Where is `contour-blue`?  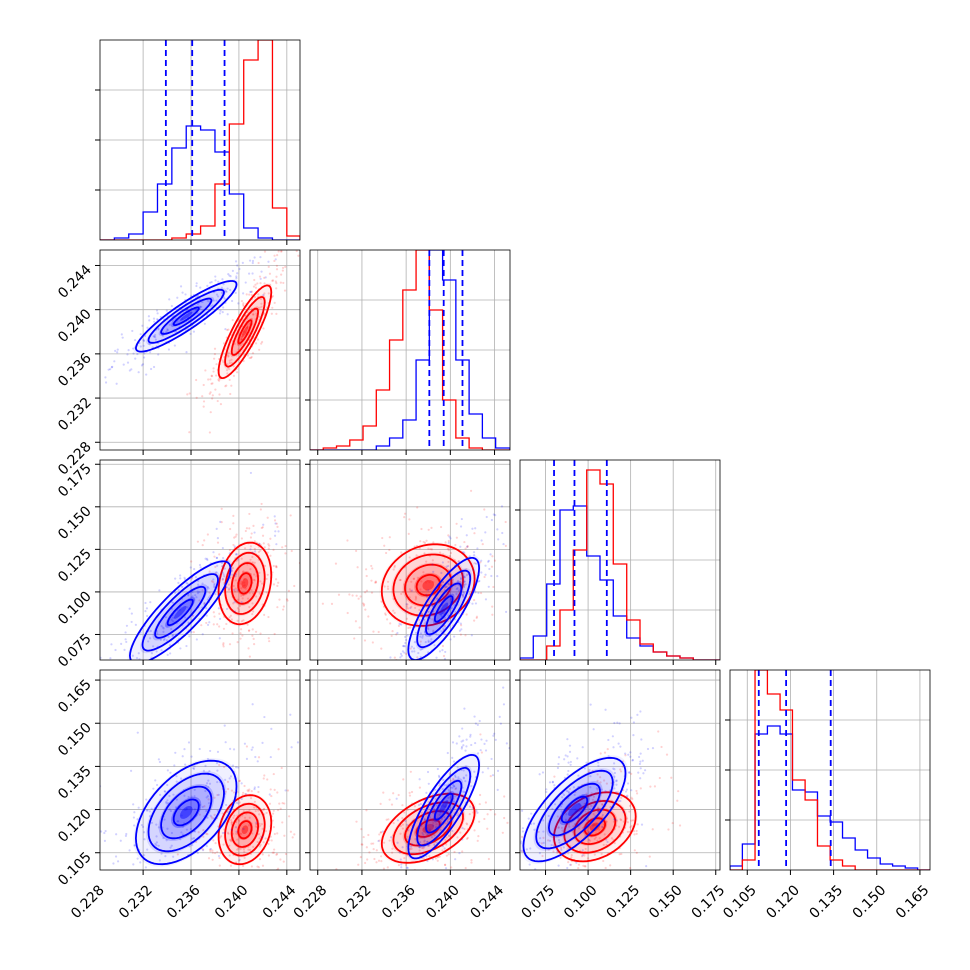 contour-blue is located at coordinates (180, 612).